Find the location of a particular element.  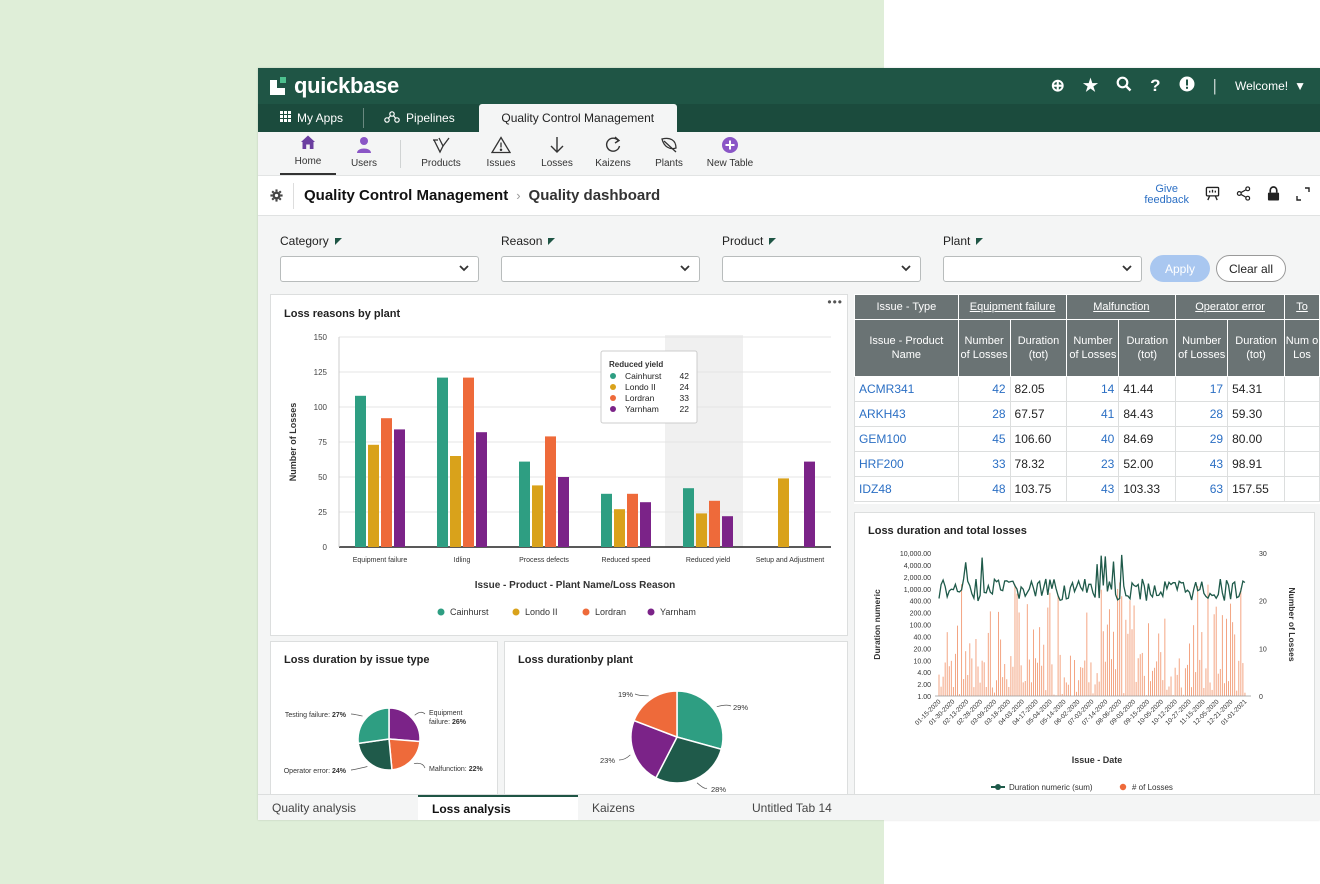

loss-count-link: 48 is located at coordinates (984, 489).